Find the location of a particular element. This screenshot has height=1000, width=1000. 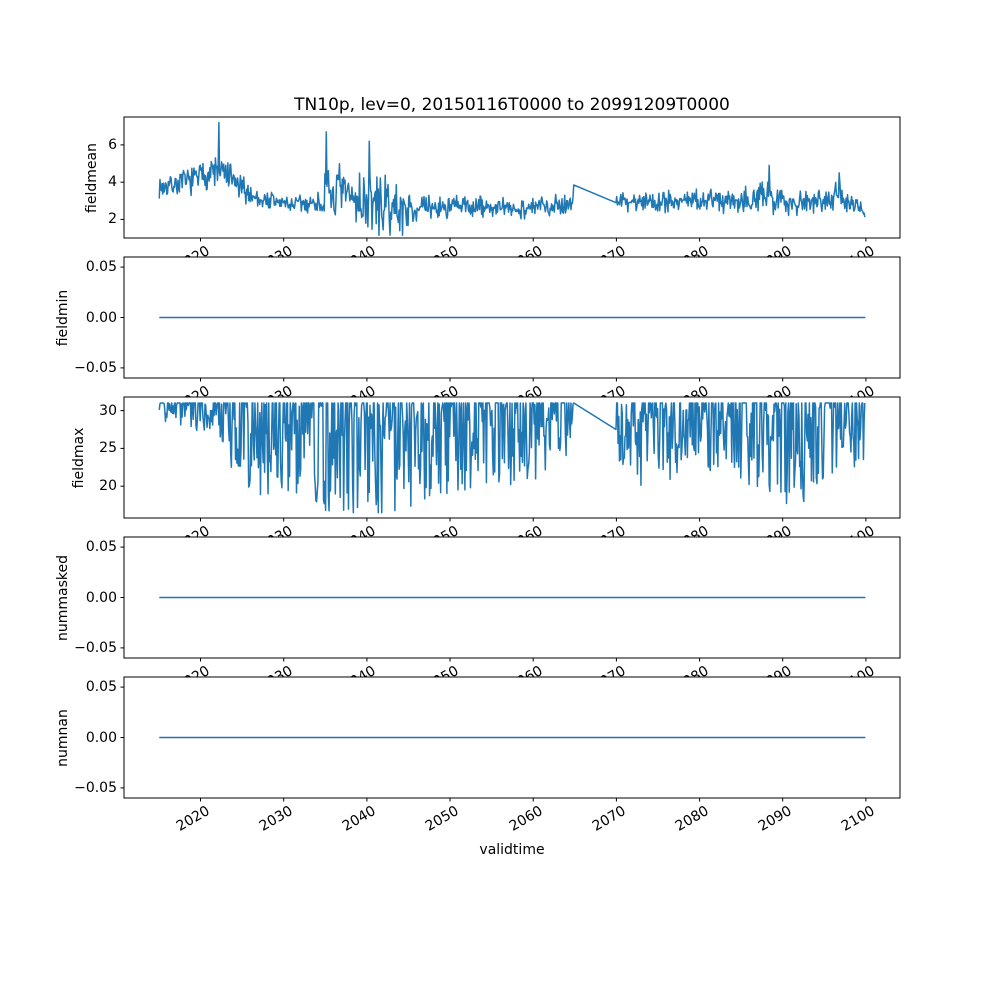

y-axis-label-fieldmean: fieldmean is located at coordinates (92, 177).